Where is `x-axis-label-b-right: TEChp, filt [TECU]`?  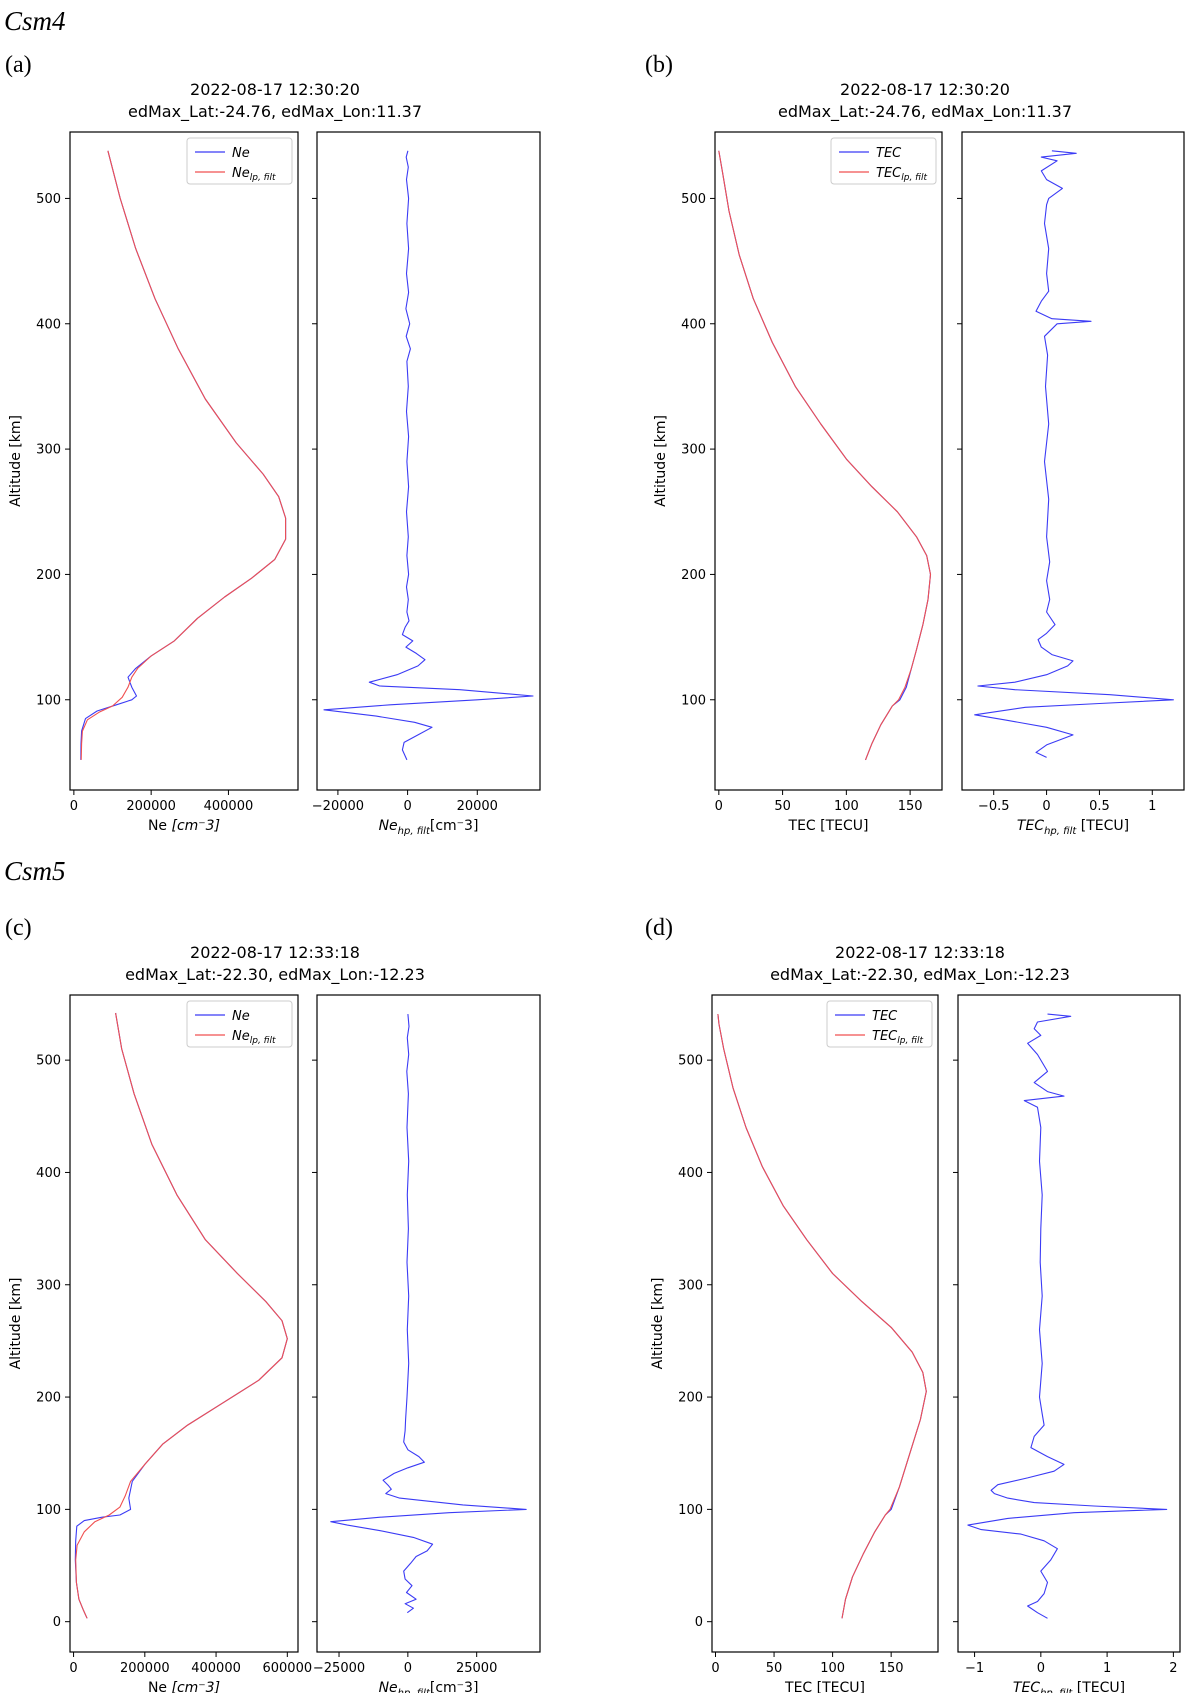 x-axis-label-b-right: TEChp, filt [TECU] is located at coordinates (1073, 827).